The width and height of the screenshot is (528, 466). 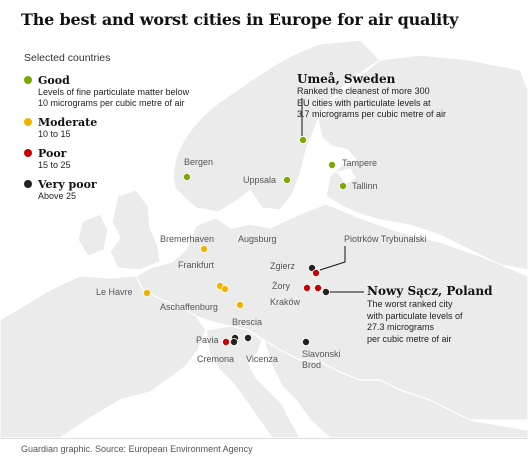 What do you see at coordinates (207, 340) in the screenshot?
I see `city-label-pavia: Pavia` at bounding box center [207, 340].